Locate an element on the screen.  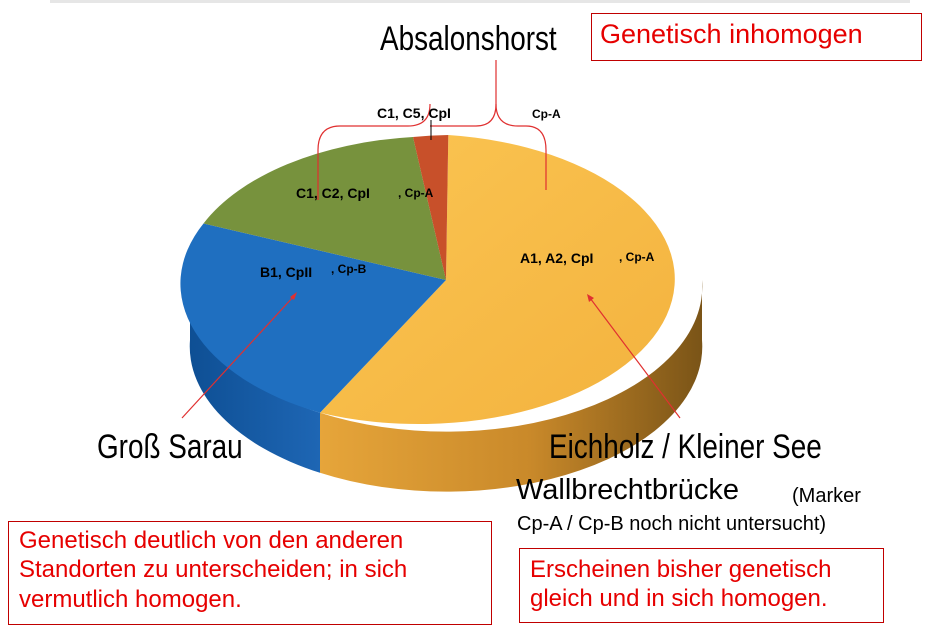
label-cp-a-top: Cp-A is located at coordinates (546, 114).